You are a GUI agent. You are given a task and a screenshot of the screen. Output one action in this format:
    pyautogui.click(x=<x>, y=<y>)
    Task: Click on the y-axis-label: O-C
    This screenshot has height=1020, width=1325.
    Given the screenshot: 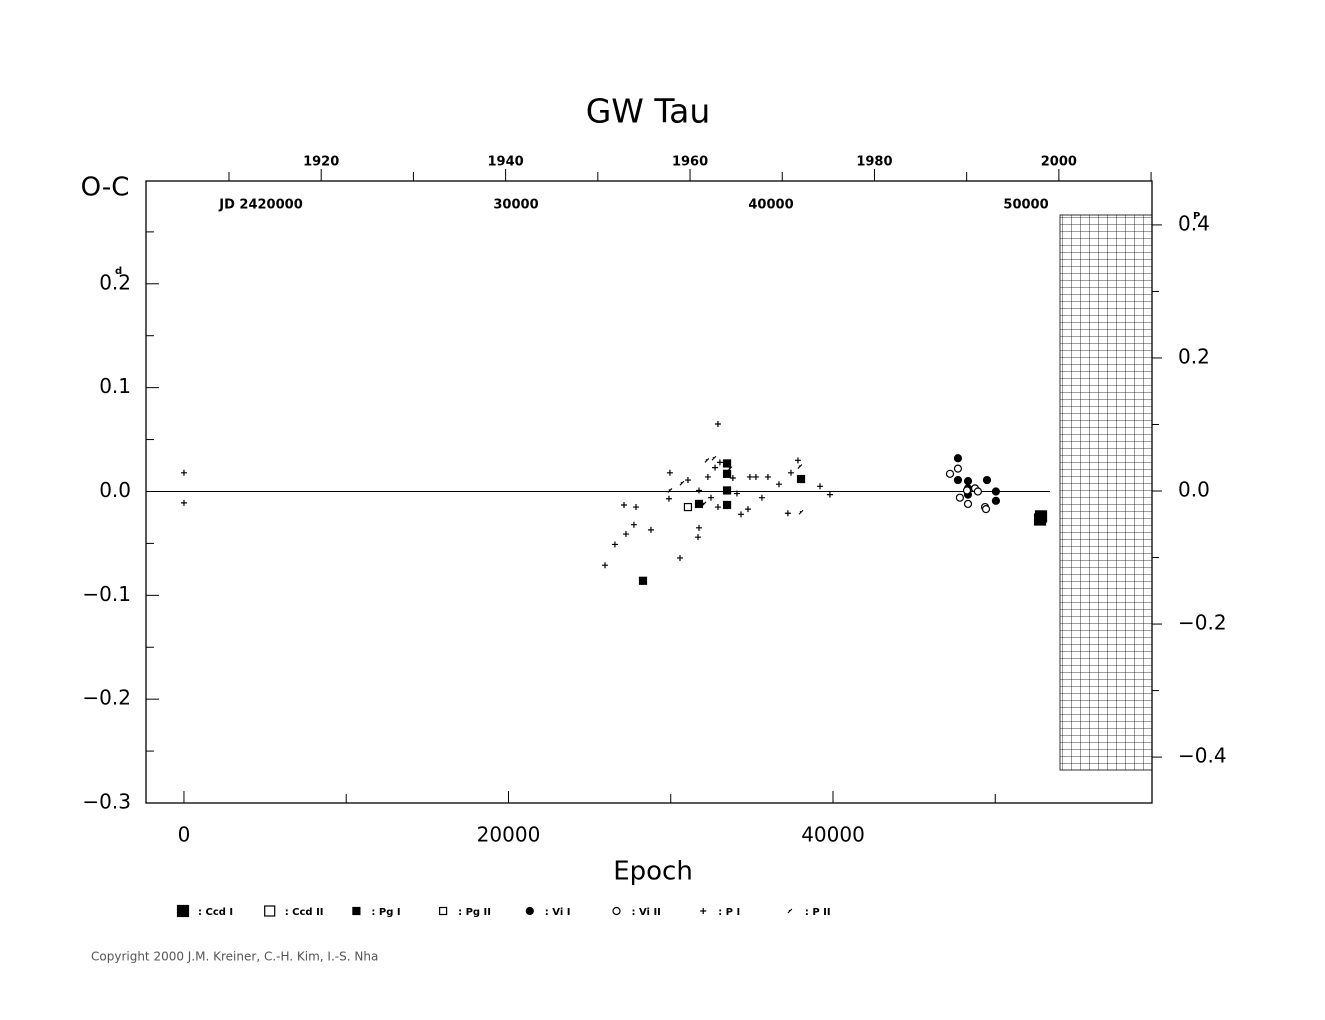 What is the action you would take?
    pyautogui.click(x=105, y=188)
    